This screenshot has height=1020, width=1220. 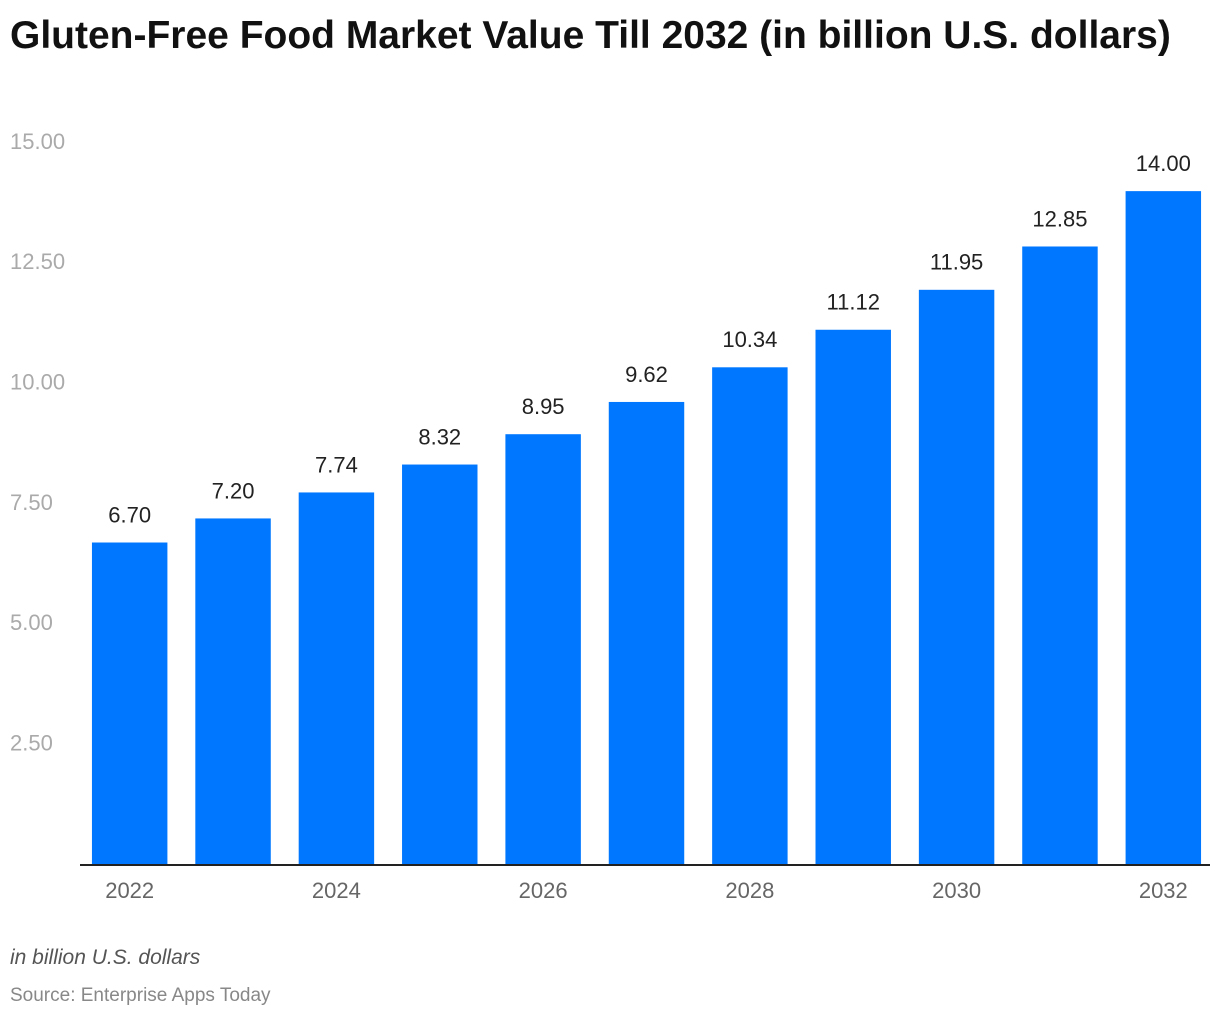 What do you see at coordinates (129, 890) in the screenshot?
I see `x-tick-label: 2022` at bounding box center [129, 890].